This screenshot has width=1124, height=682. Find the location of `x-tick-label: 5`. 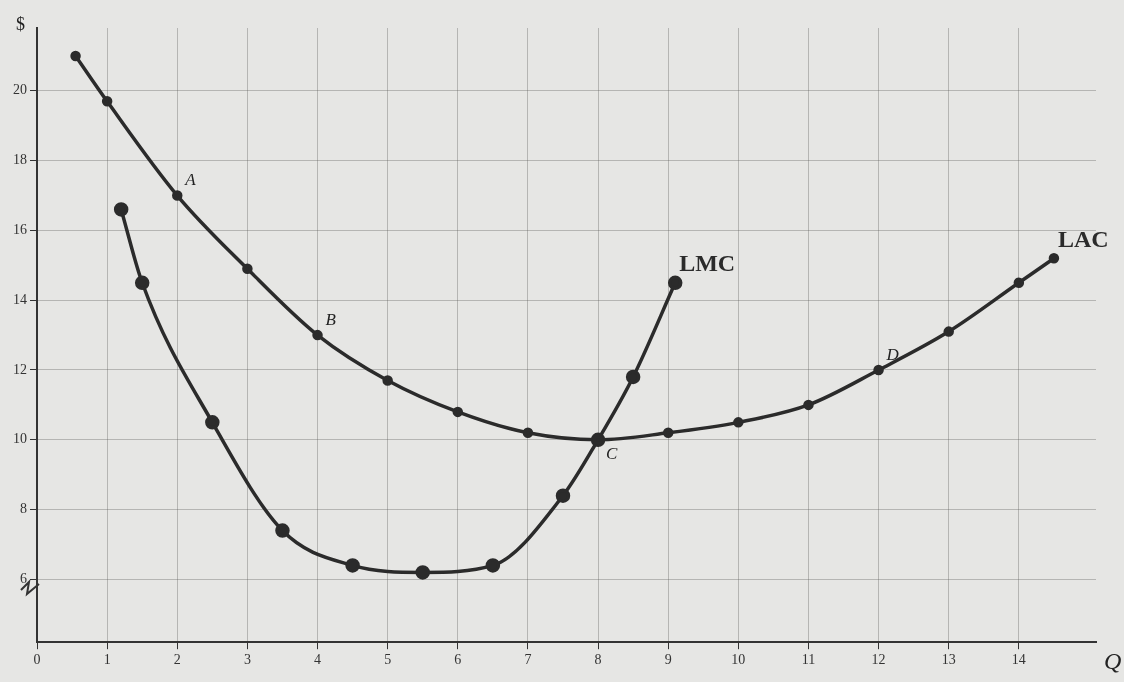

x-tick-label: 5 is located at coordinates (388, 660).